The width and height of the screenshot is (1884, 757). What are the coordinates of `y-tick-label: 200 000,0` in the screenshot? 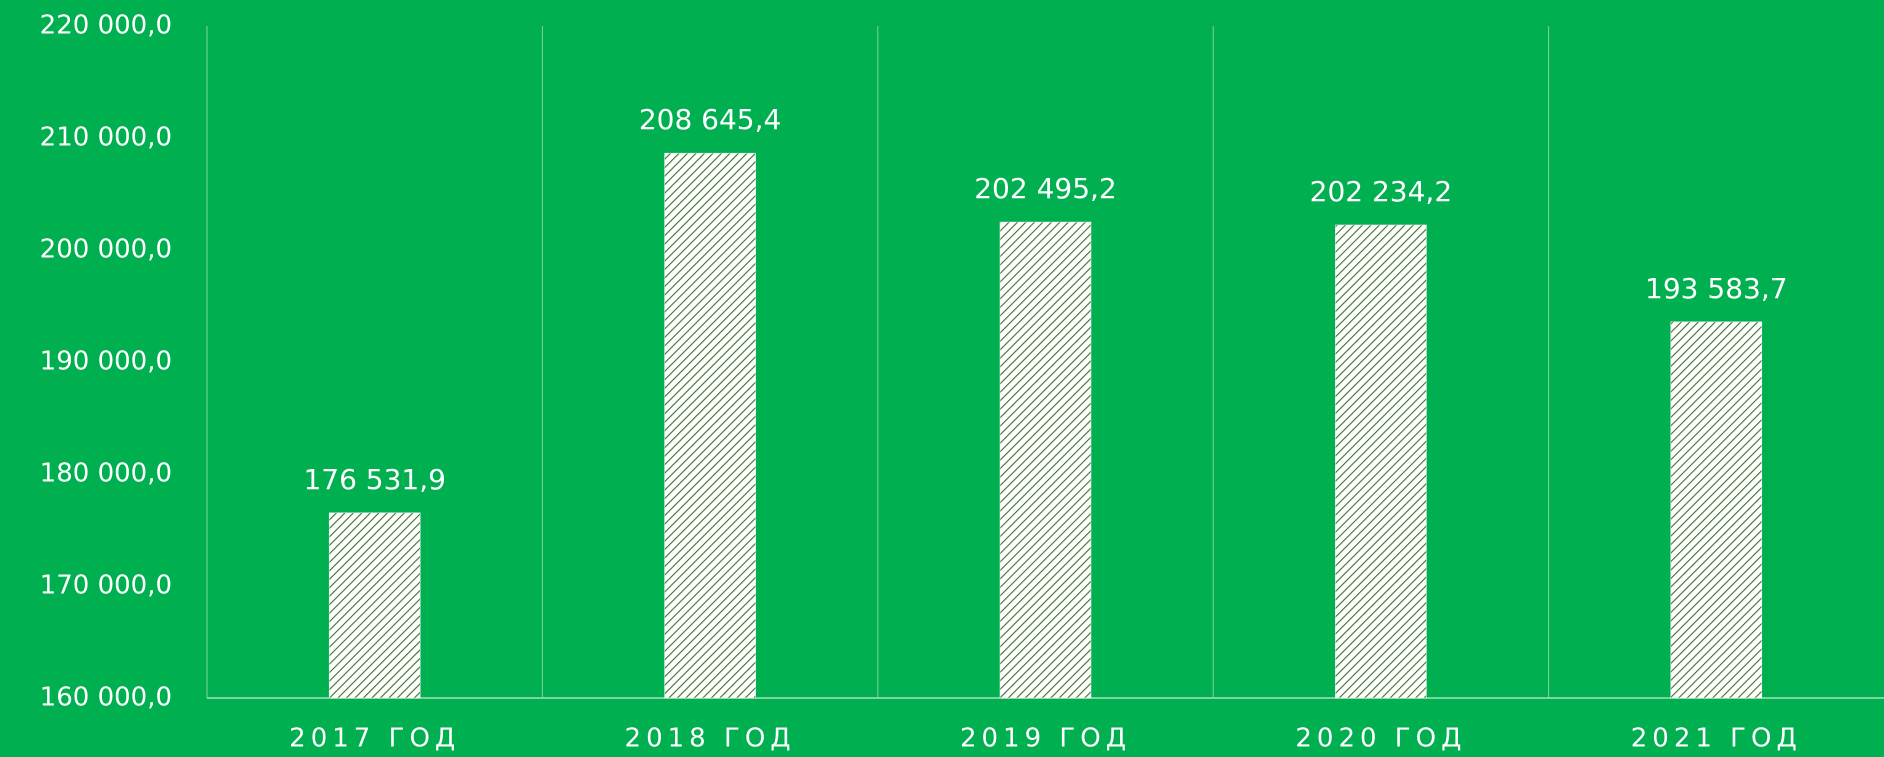 It's located at (106, 250).